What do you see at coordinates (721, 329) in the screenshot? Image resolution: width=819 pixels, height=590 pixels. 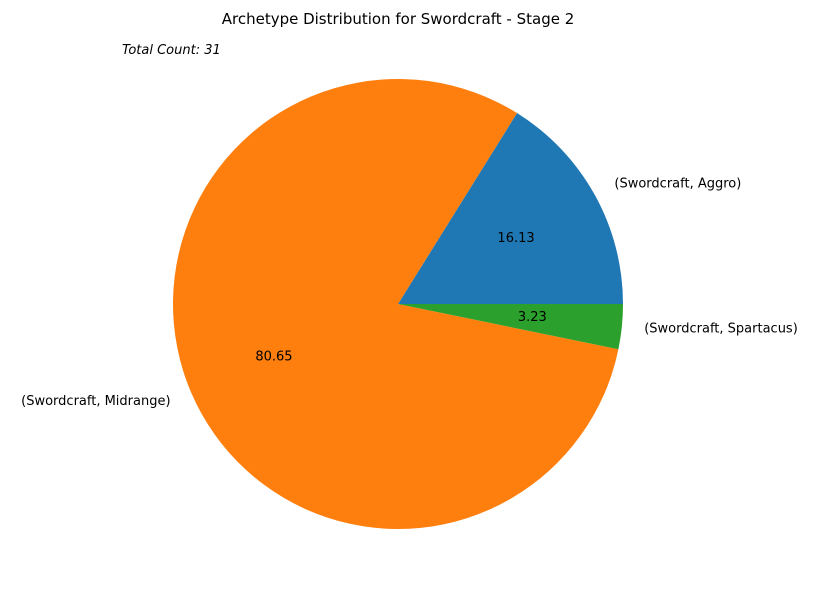 I see `slice-label-3: (Swordcraft, Spartacus)` at bounding box center [721, 329].